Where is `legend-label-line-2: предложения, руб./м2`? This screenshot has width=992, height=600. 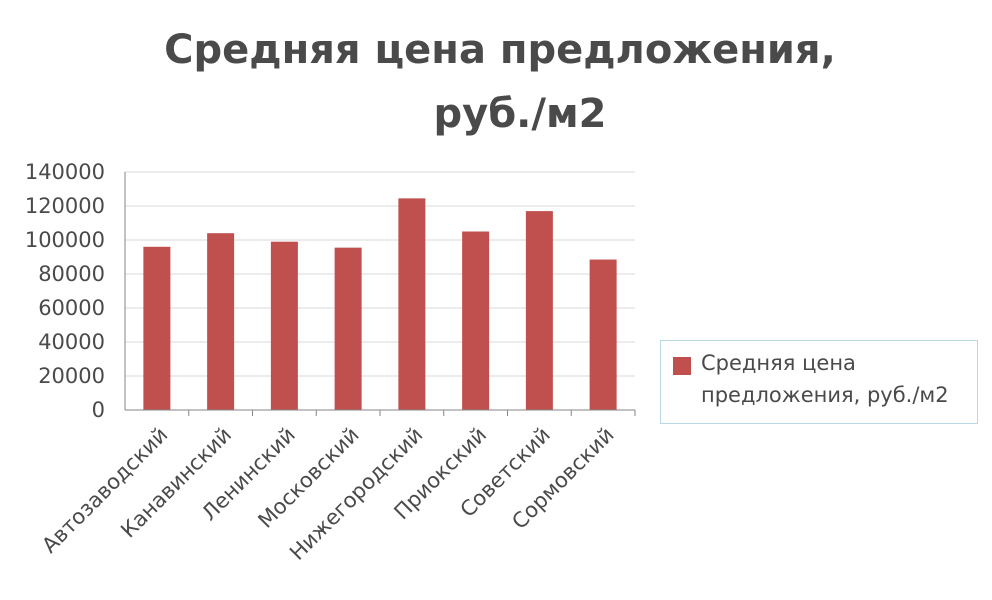
legend-label-line-2: предложения, руб./м2 is located at coordinates (825, 395).